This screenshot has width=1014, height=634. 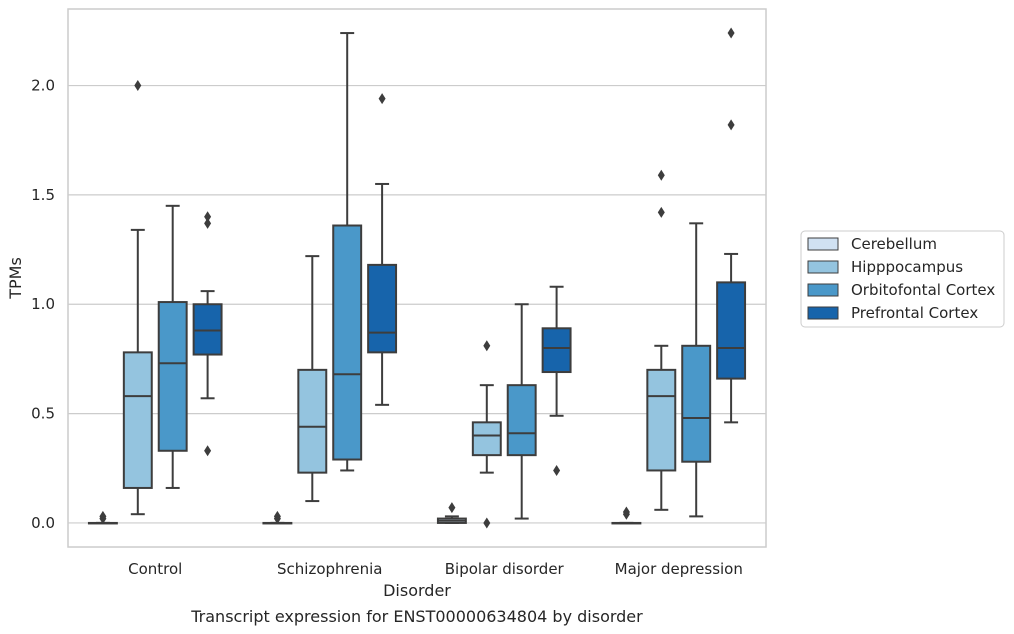 What do you see at coordinates (923, 290) in the screenshot?
I see `legend-label: Orbitofontal Cortex` at bounding box center [923, 290].